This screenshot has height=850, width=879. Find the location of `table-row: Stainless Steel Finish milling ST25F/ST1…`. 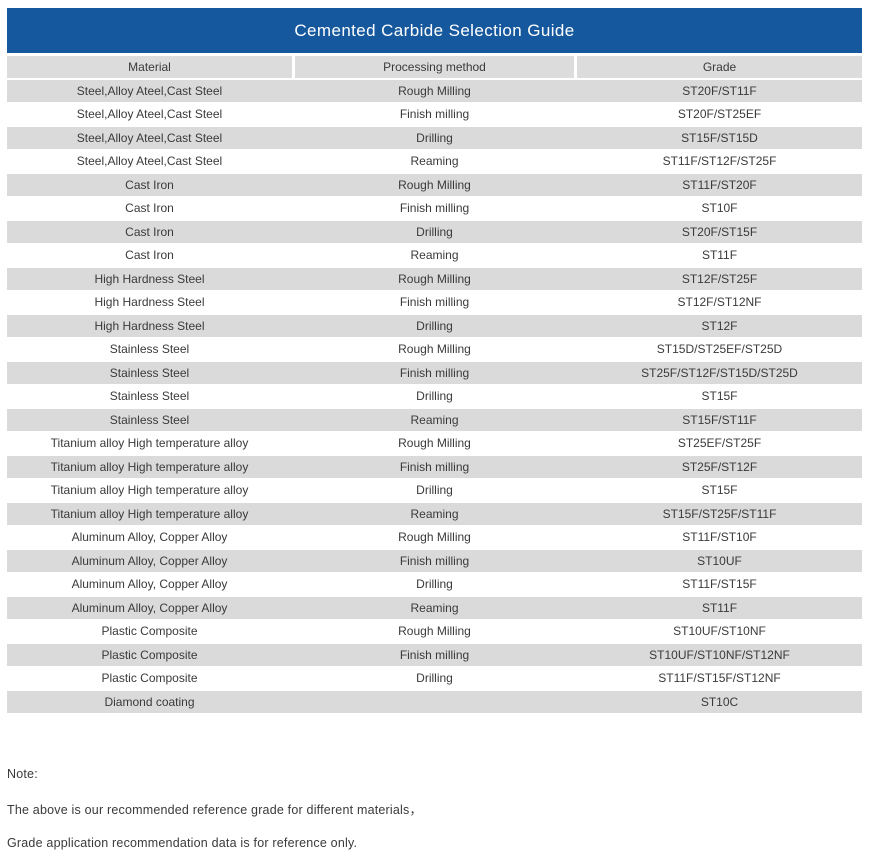

table-row: Stainless Steel Finish milling ST25F/ST1… is located at coordinates (434, 373).